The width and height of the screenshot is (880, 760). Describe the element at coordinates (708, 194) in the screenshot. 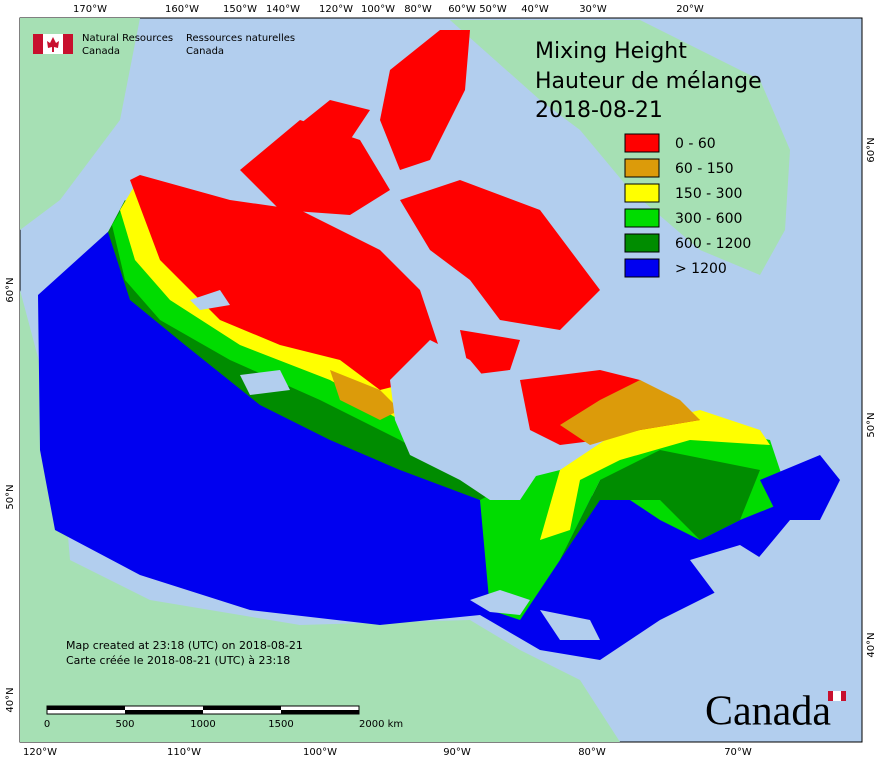

I see `legend-label: 150 - 300` at that location.